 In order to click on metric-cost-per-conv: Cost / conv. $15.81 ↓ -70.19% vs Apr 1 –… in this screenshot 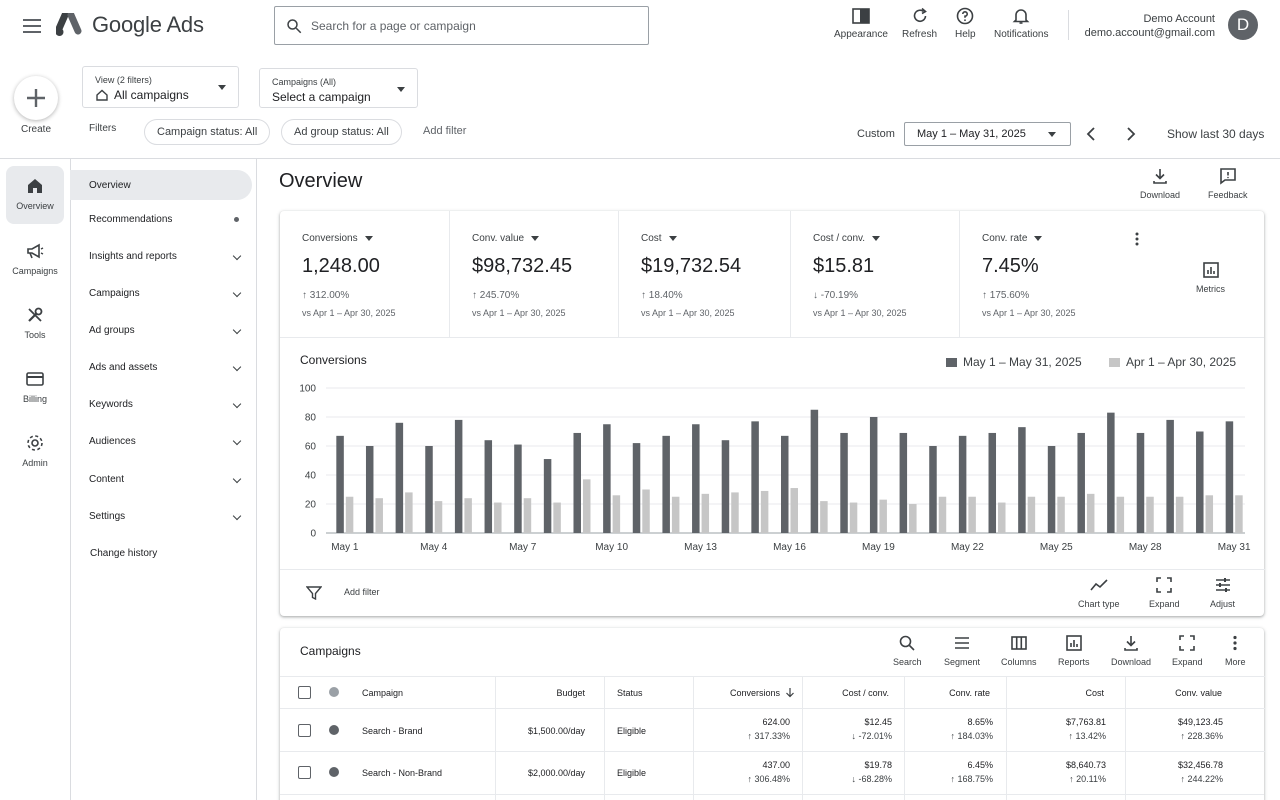, I will do `click(875, 274)`.